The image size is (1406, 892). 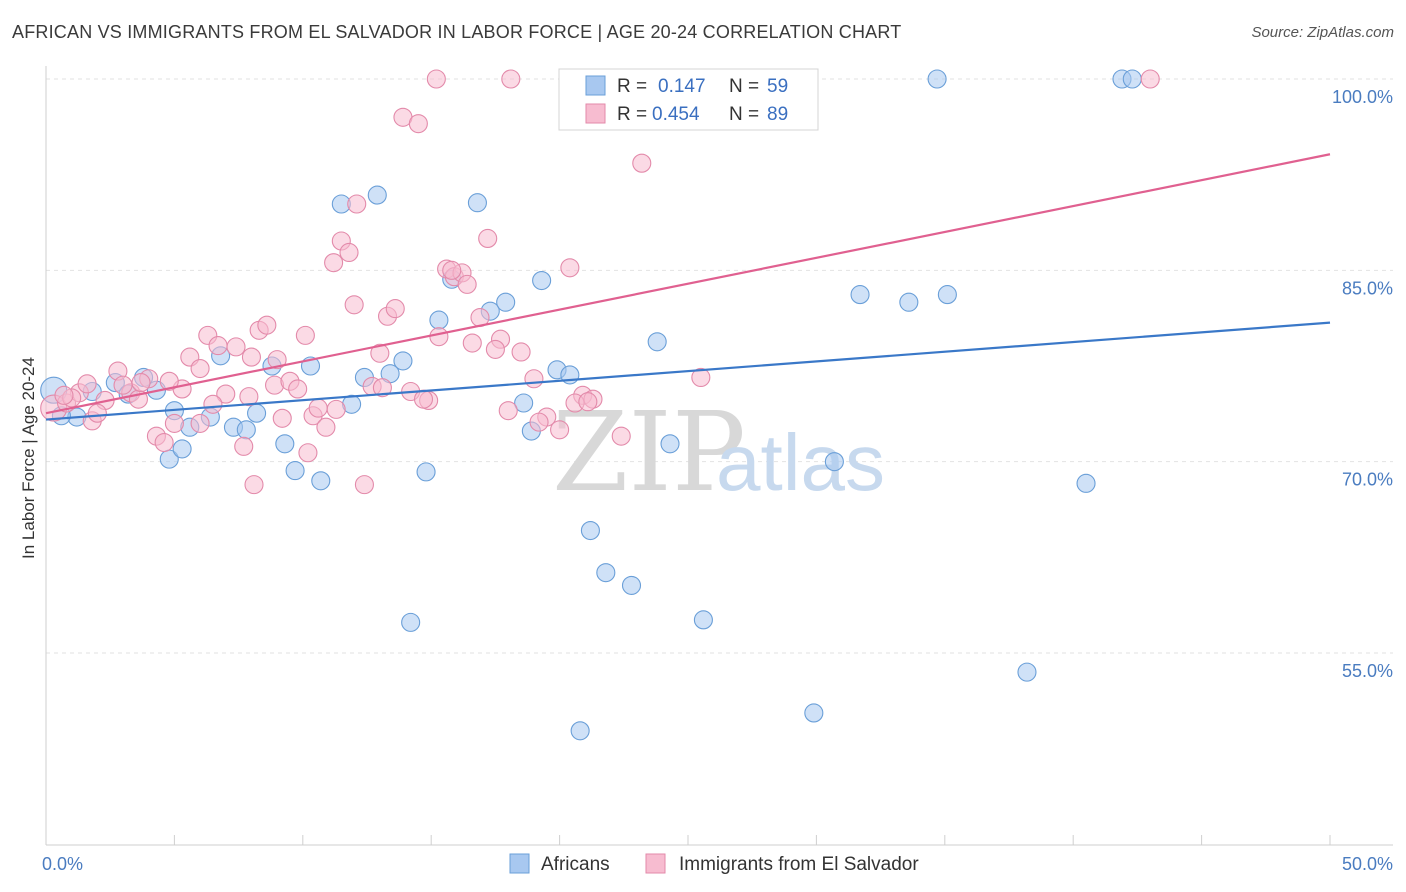 What do you see at coordinates (688, 371) in the screenshot?
I see `trend-line-africans` at bounding box center [688, 371].